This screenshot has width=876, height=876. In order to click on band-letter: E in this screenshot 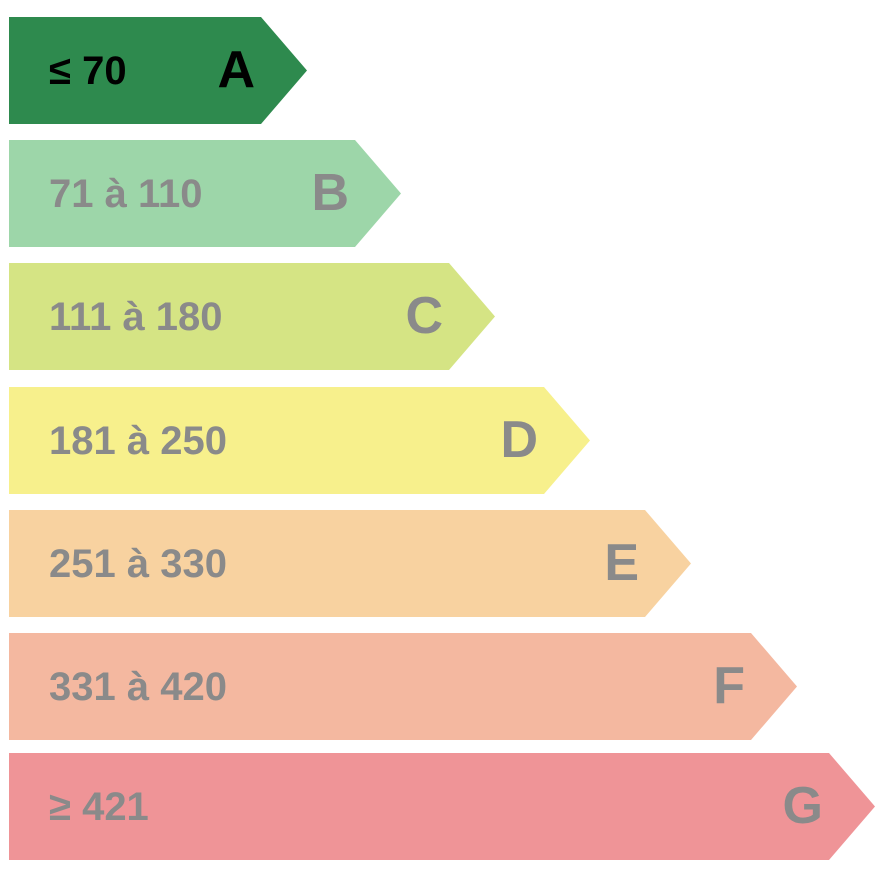, I will do `click(621, 563)`.